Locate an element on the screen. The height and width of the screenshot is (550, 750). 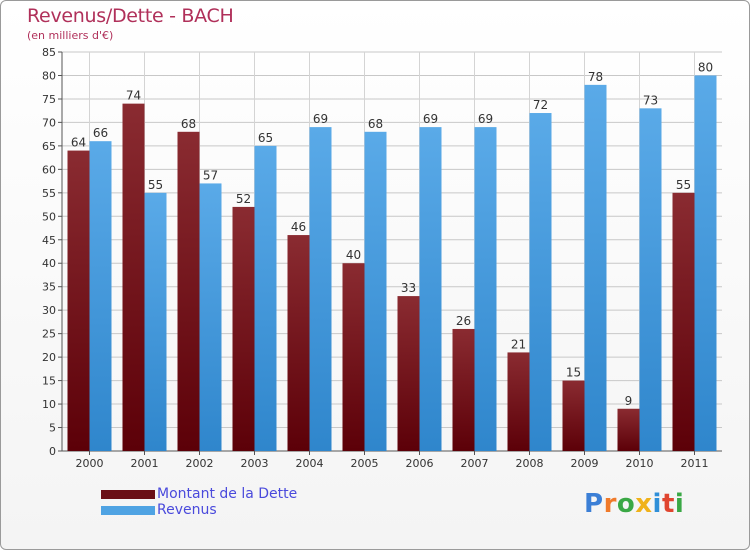
x-tick-label-2000: 2000 is located at coordinates (90, 463).